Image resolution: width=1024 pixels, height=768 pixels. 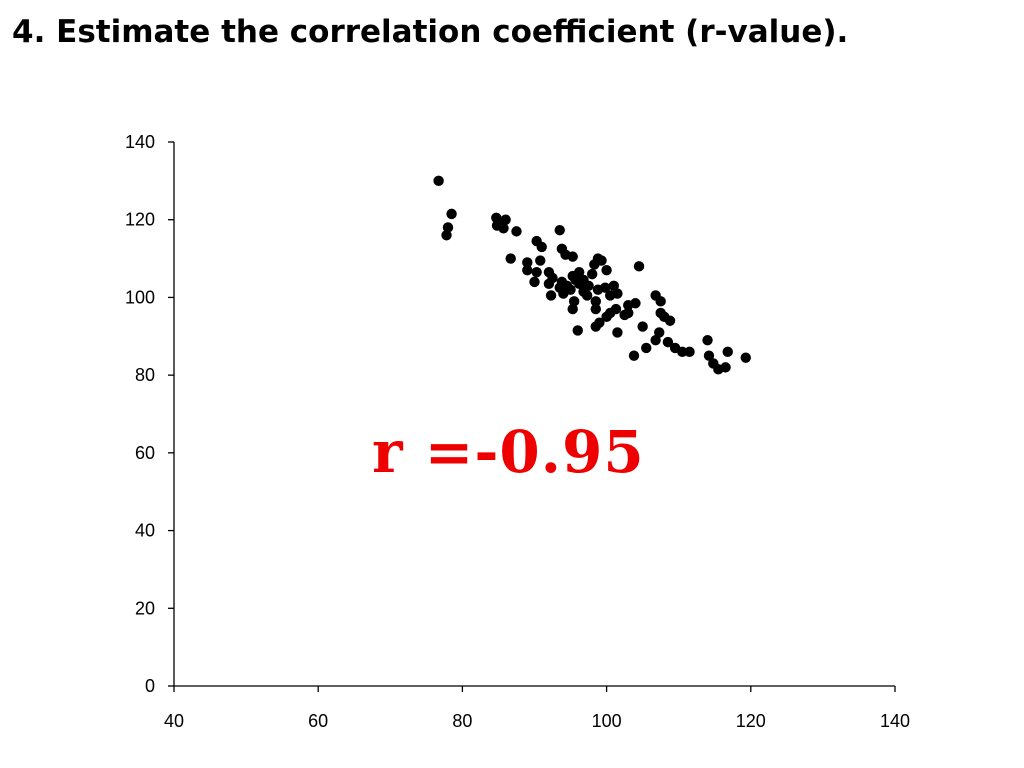 I want to click on y-tick-label: 0, so click(x=150, y=686).